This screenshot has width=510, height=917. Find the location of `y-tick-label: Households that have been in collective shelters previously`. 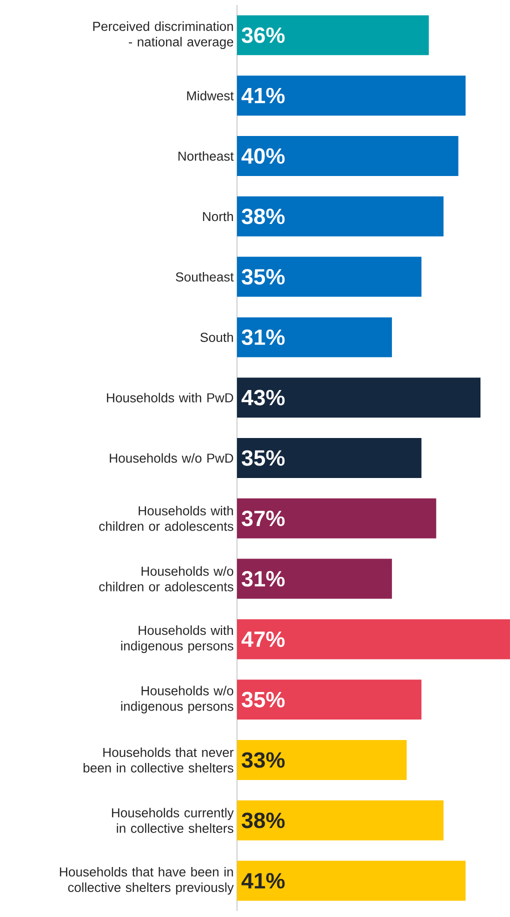

y-tick-label: Households that have been in collective shelters previously is located at coordinates (147, 880).